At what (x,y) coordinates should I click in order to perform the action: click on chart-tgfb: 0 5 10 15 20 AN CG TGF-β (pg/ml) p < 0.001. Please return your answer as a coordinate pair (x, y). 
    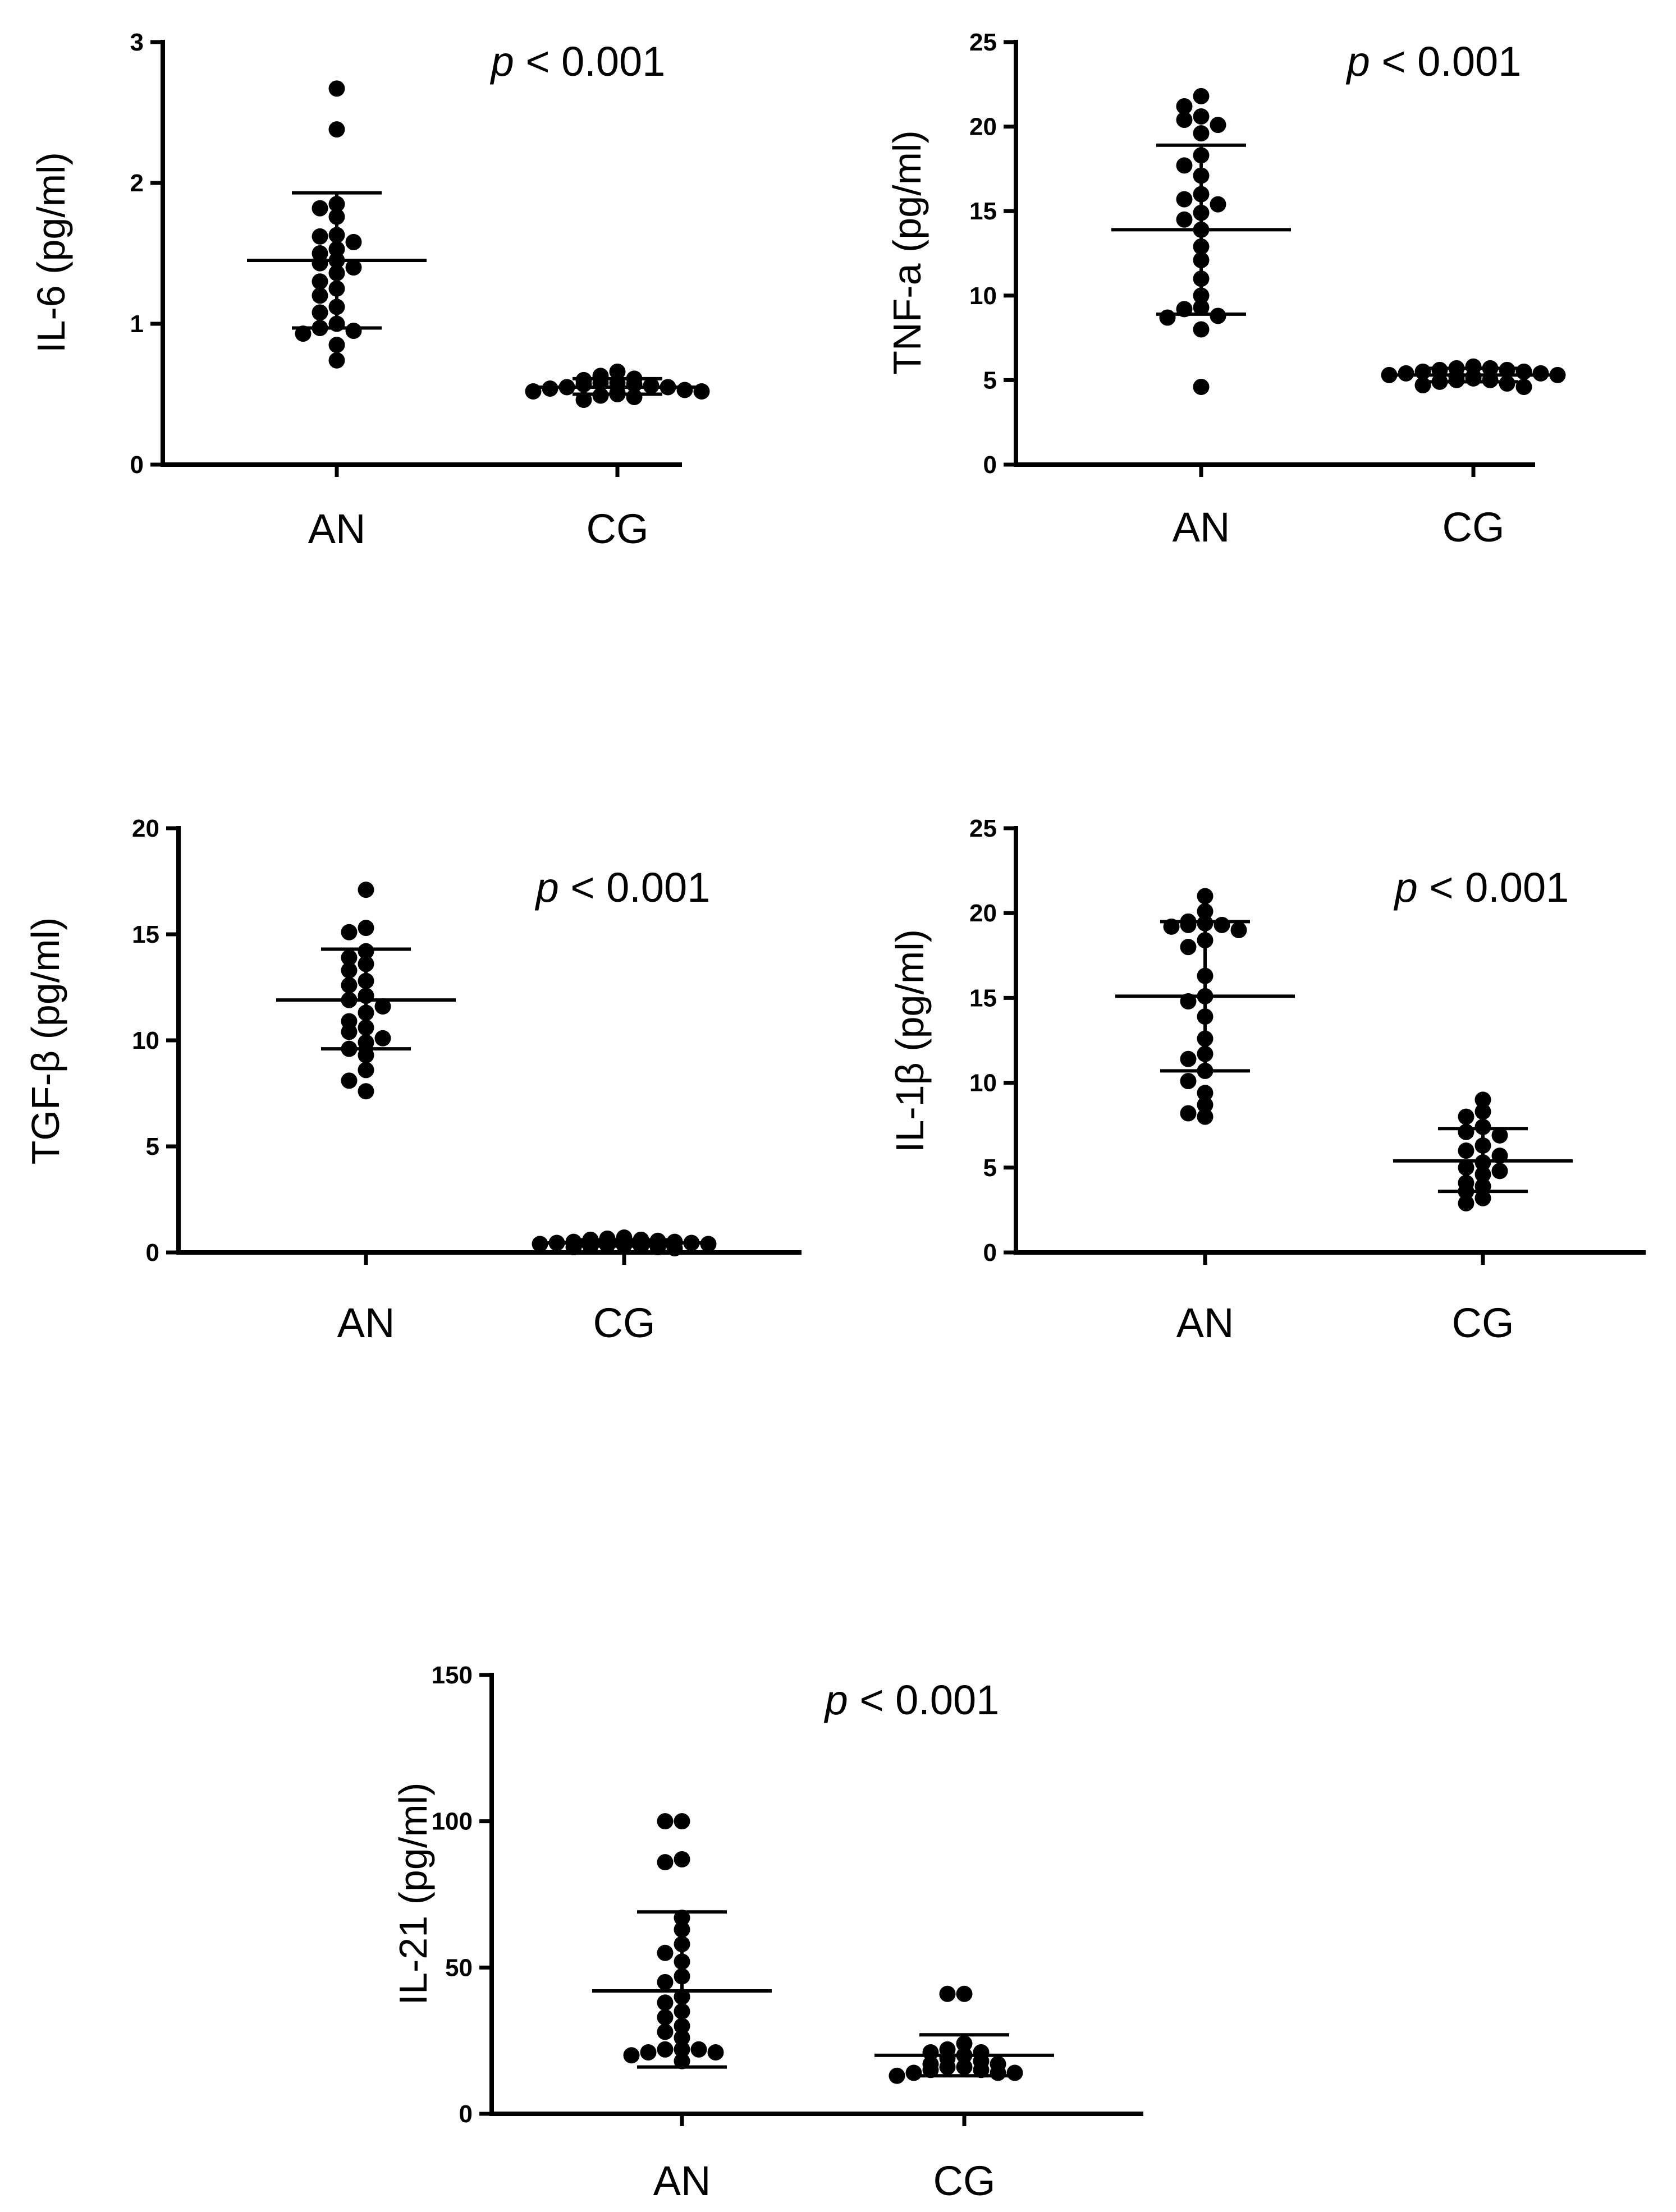
    Looking at the image, I should click on (413, 1080).